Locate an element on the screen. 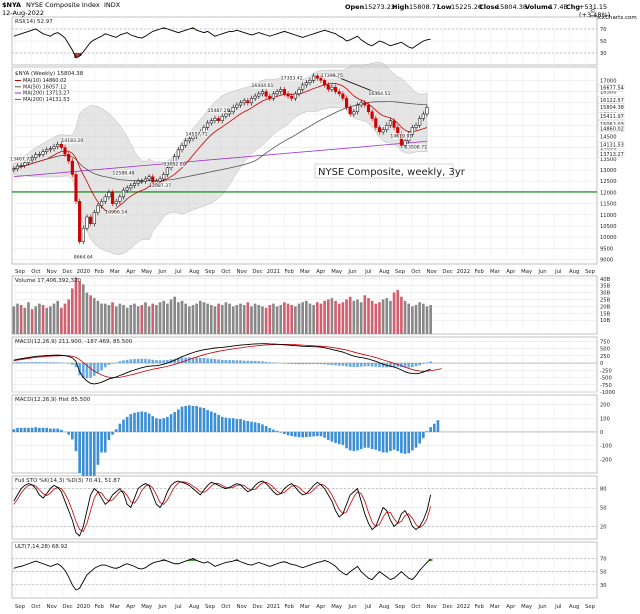 This screenshot has height=614, width=640. macd-tick-label: -750 is located at coordinates (606, 386).